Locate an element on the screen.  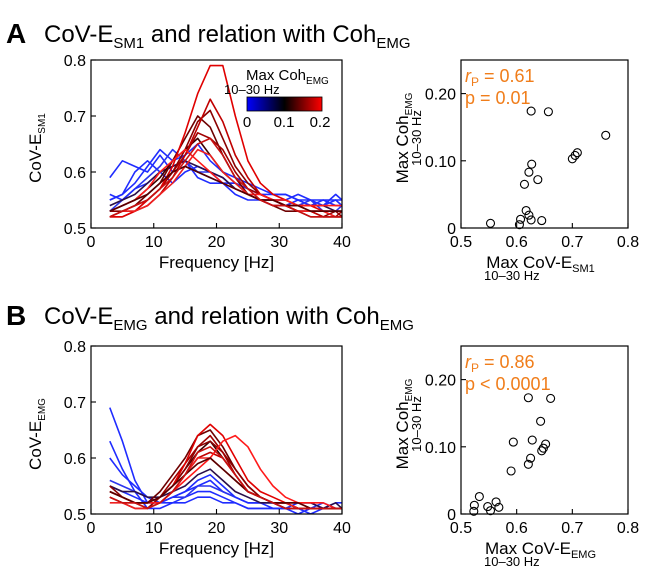
y-axis-label: CoV-ESM1 is located at coordinates (37, 148).